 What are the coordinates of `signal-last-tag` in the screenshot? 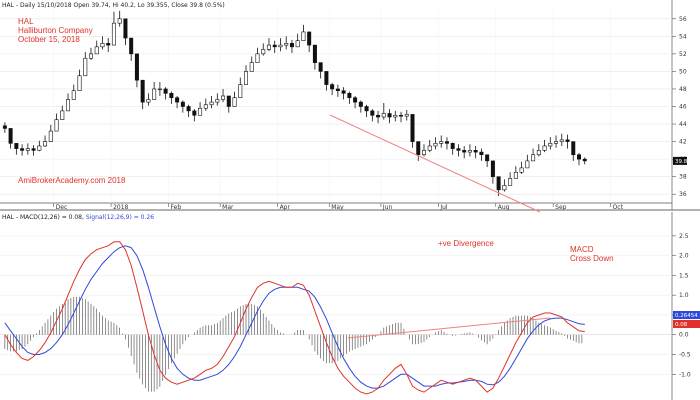 It's located at (686, 315).